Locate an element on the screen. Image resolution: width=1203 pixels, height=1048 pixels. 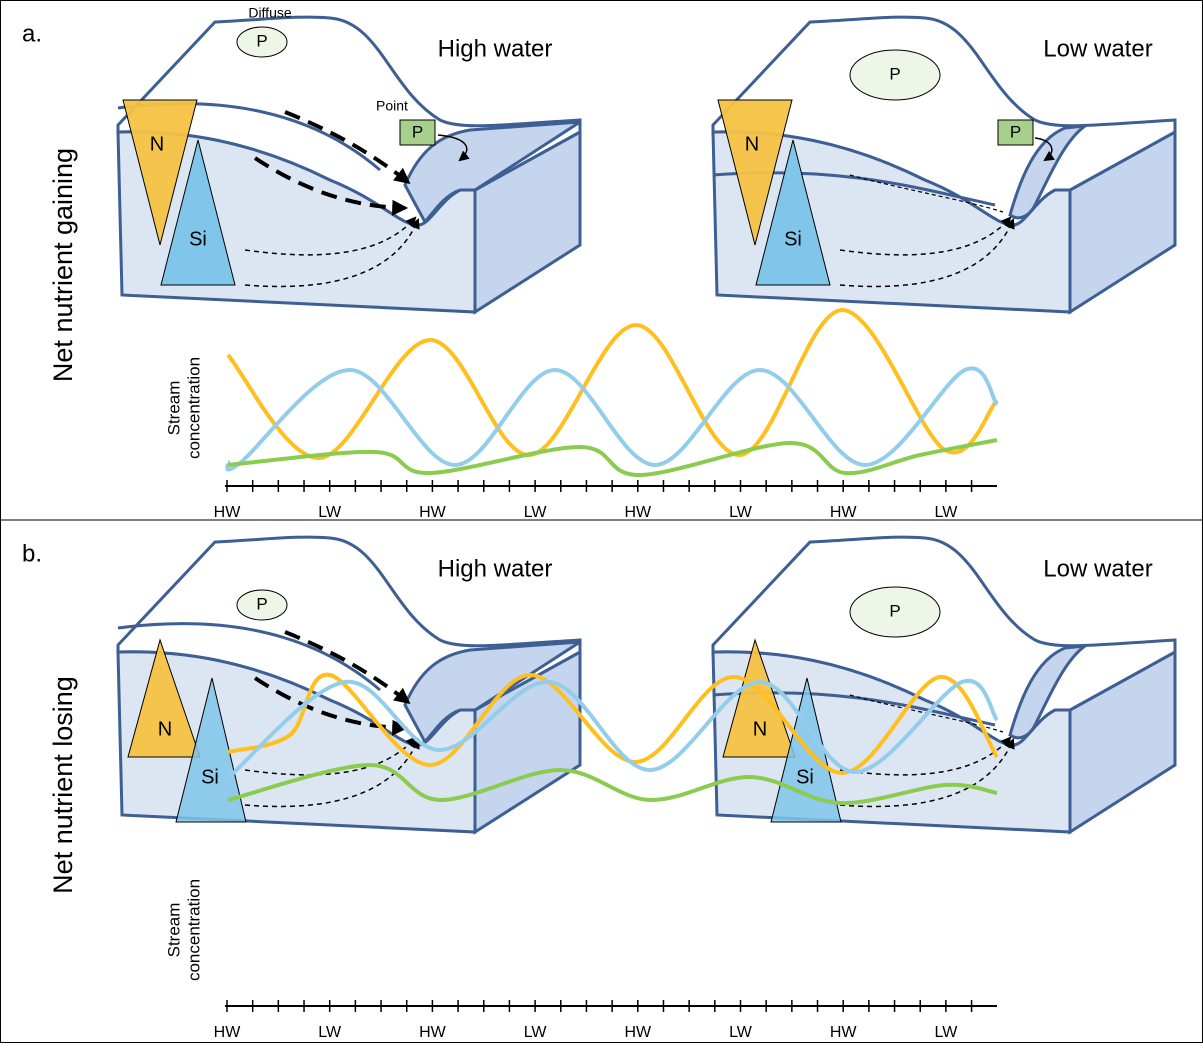
point-label: Point is located at coordinates (392, 106).